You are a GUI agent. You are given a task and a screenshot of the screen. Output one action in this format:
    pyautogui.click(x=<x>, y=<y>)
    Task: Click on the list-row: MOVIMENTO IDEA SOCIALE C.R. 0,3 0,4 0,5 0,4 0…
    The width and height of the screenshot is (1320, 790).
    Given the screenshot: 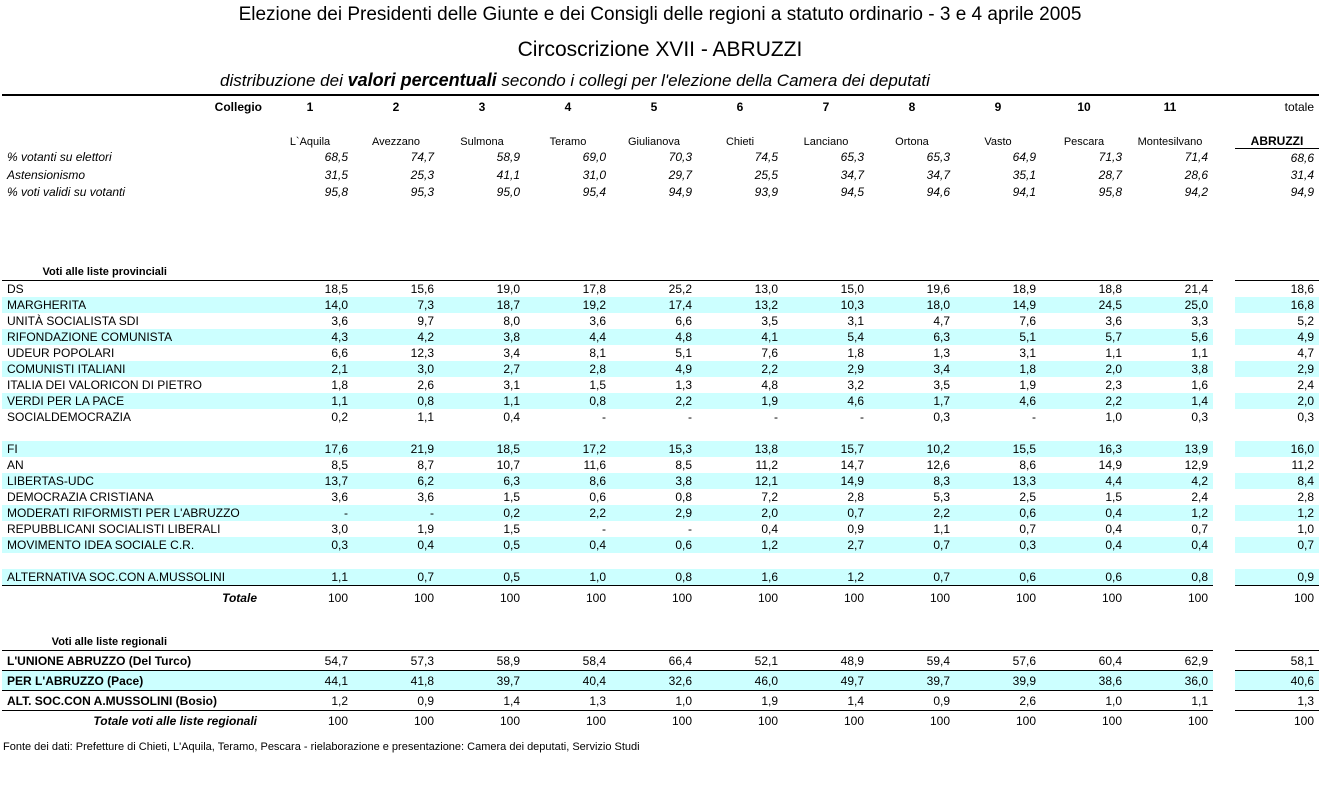 What is the action you would take?
    pyautogui.click(x=660, y=545)
    